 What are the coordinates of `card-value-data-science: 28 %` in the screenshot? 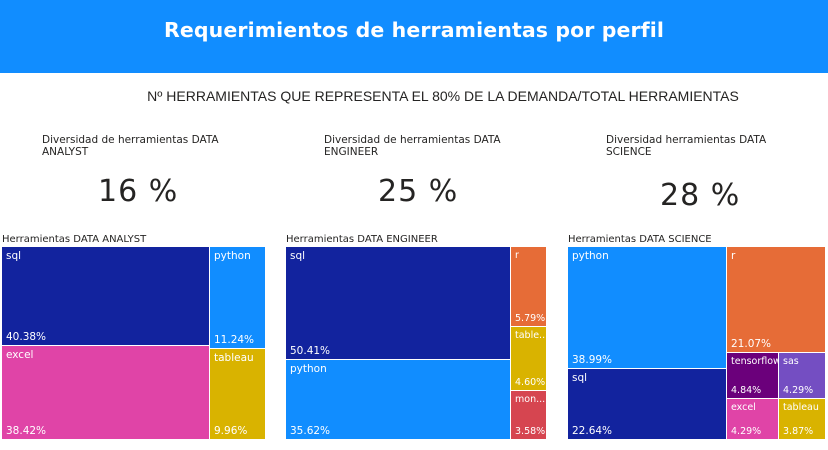 It's located at (700, 195).